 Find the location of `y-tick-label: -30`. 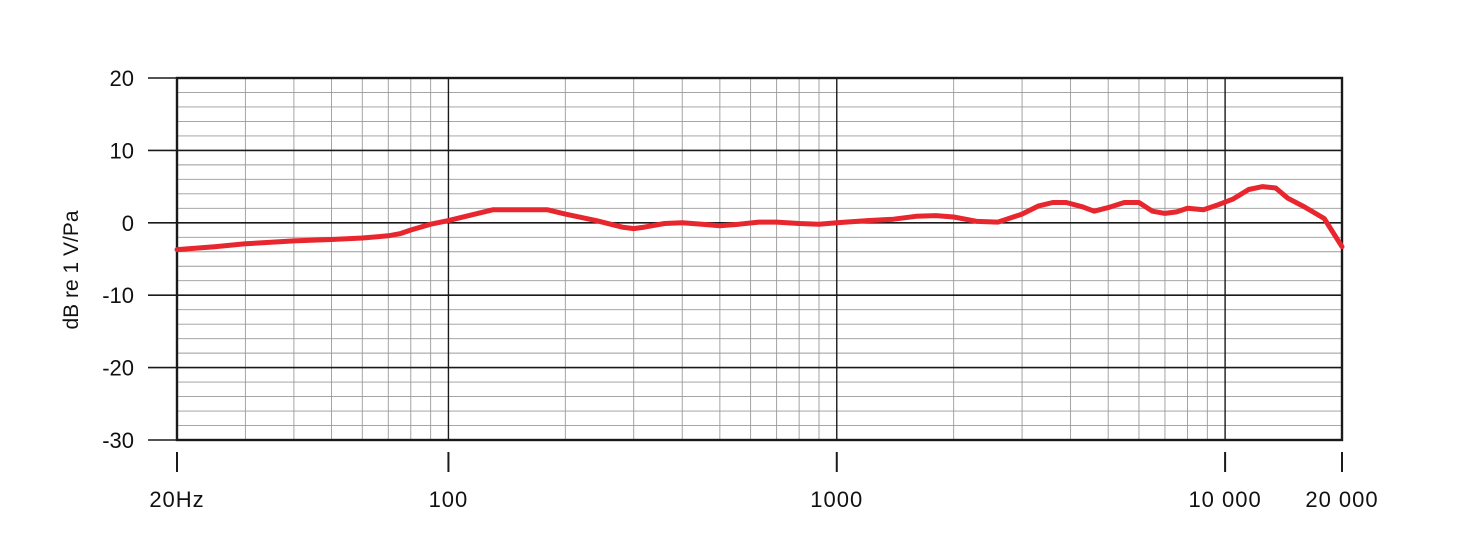

y-tick-label: -30 is located at coordinates (118, 440).